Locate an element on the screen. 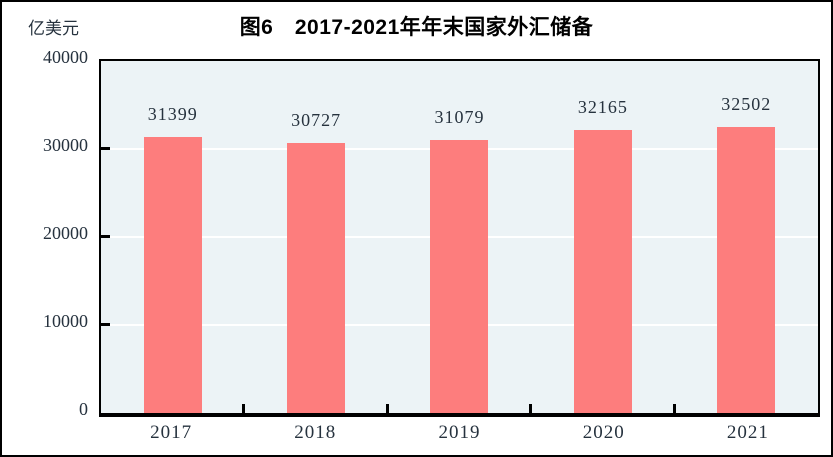 This screenshot has width=833, height=457. bar-group-2018: 30727 is located at coordinates (315, 237).